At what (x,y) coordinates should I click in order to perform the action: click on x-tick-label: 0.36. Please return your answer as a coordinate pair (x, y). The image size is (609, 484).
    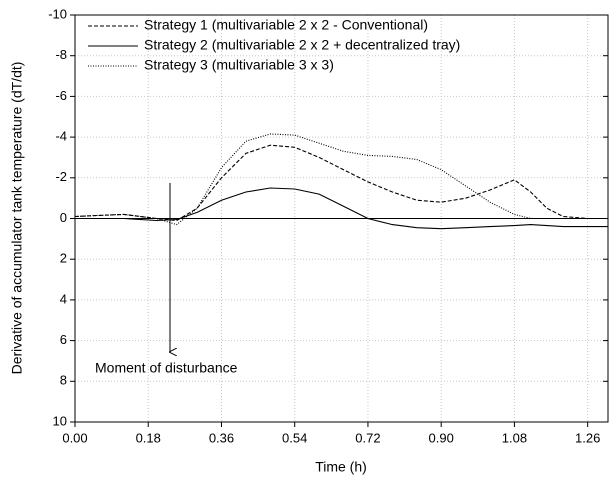
    Looking at the image, I should click on (221, 437).